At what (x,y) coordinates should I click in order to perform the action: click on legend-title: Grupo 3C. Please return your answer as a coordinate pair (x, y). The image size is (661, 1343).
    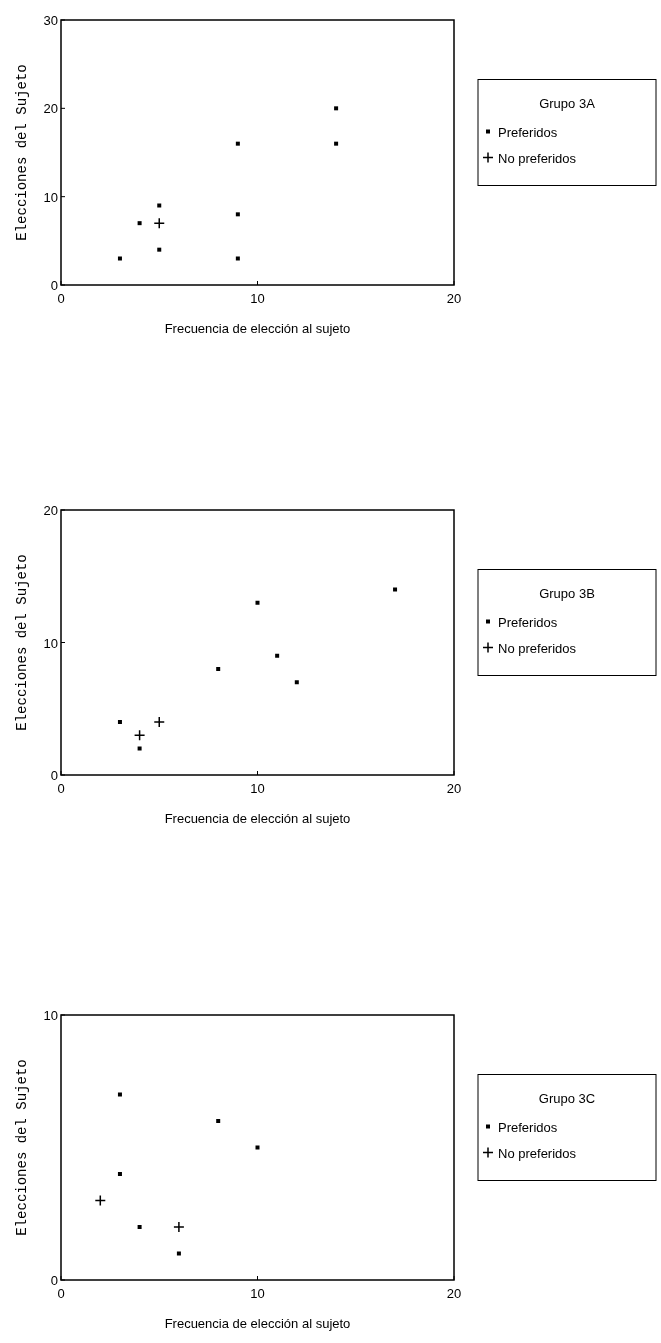
    Looking at the image, I should click on (567, 1098).